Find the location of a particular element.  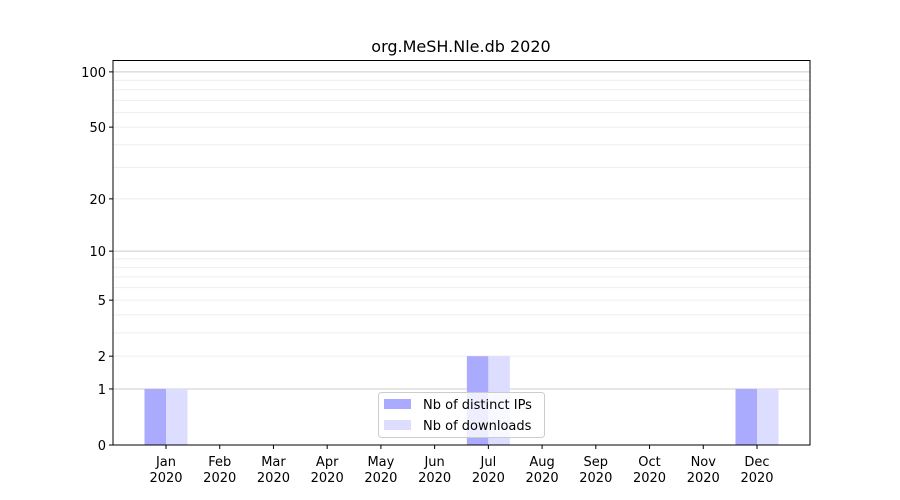

x-tick-label: Oct 2020 is located at coordinates (649, 470).